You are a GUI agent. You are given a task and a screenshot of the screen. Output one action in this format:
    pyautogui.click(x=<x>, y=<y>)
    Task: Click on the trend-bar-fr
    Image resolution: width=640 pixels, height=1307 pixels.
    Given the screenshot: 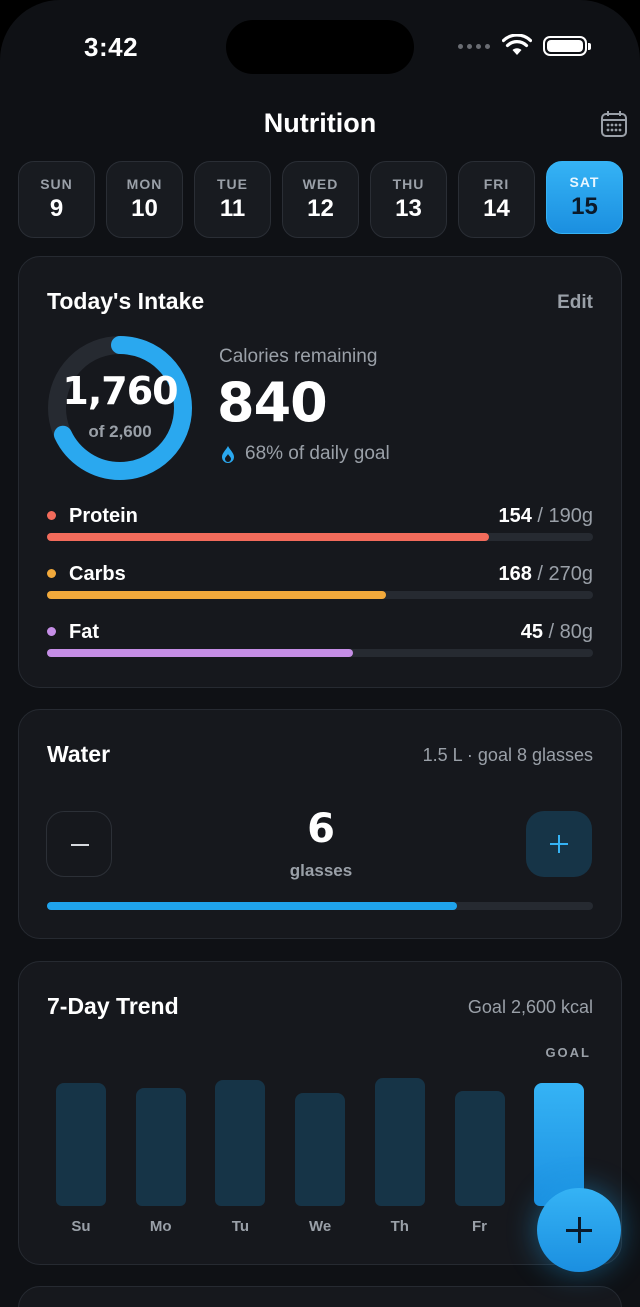 What is the action you would take?
    pyautogui.click(x=479, y=1148)
    